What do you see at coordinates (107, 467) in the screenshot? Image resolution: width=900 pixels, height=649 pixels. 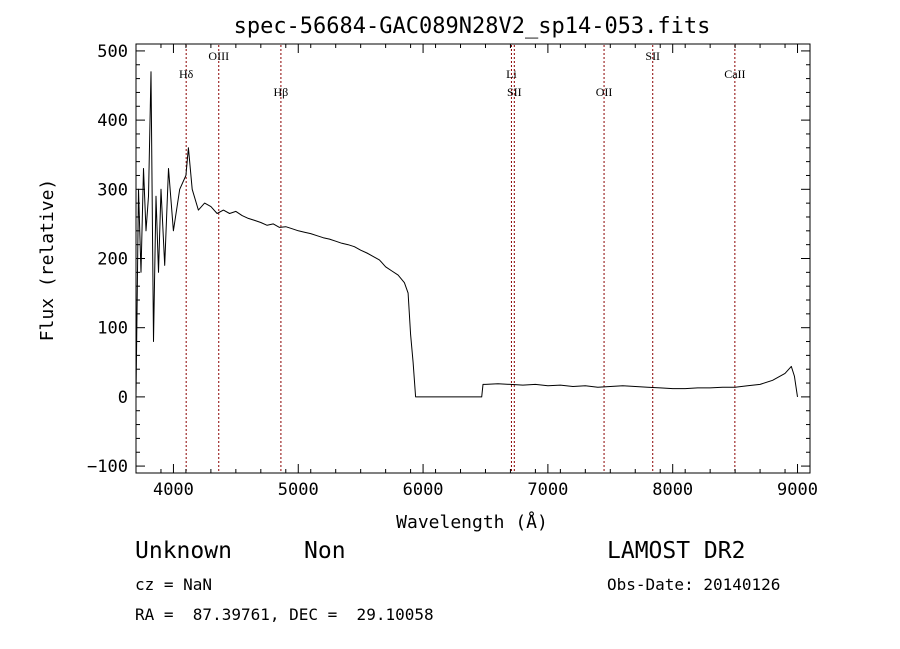 I see `y-tick-label: −100` at bounding box center [107, 467].